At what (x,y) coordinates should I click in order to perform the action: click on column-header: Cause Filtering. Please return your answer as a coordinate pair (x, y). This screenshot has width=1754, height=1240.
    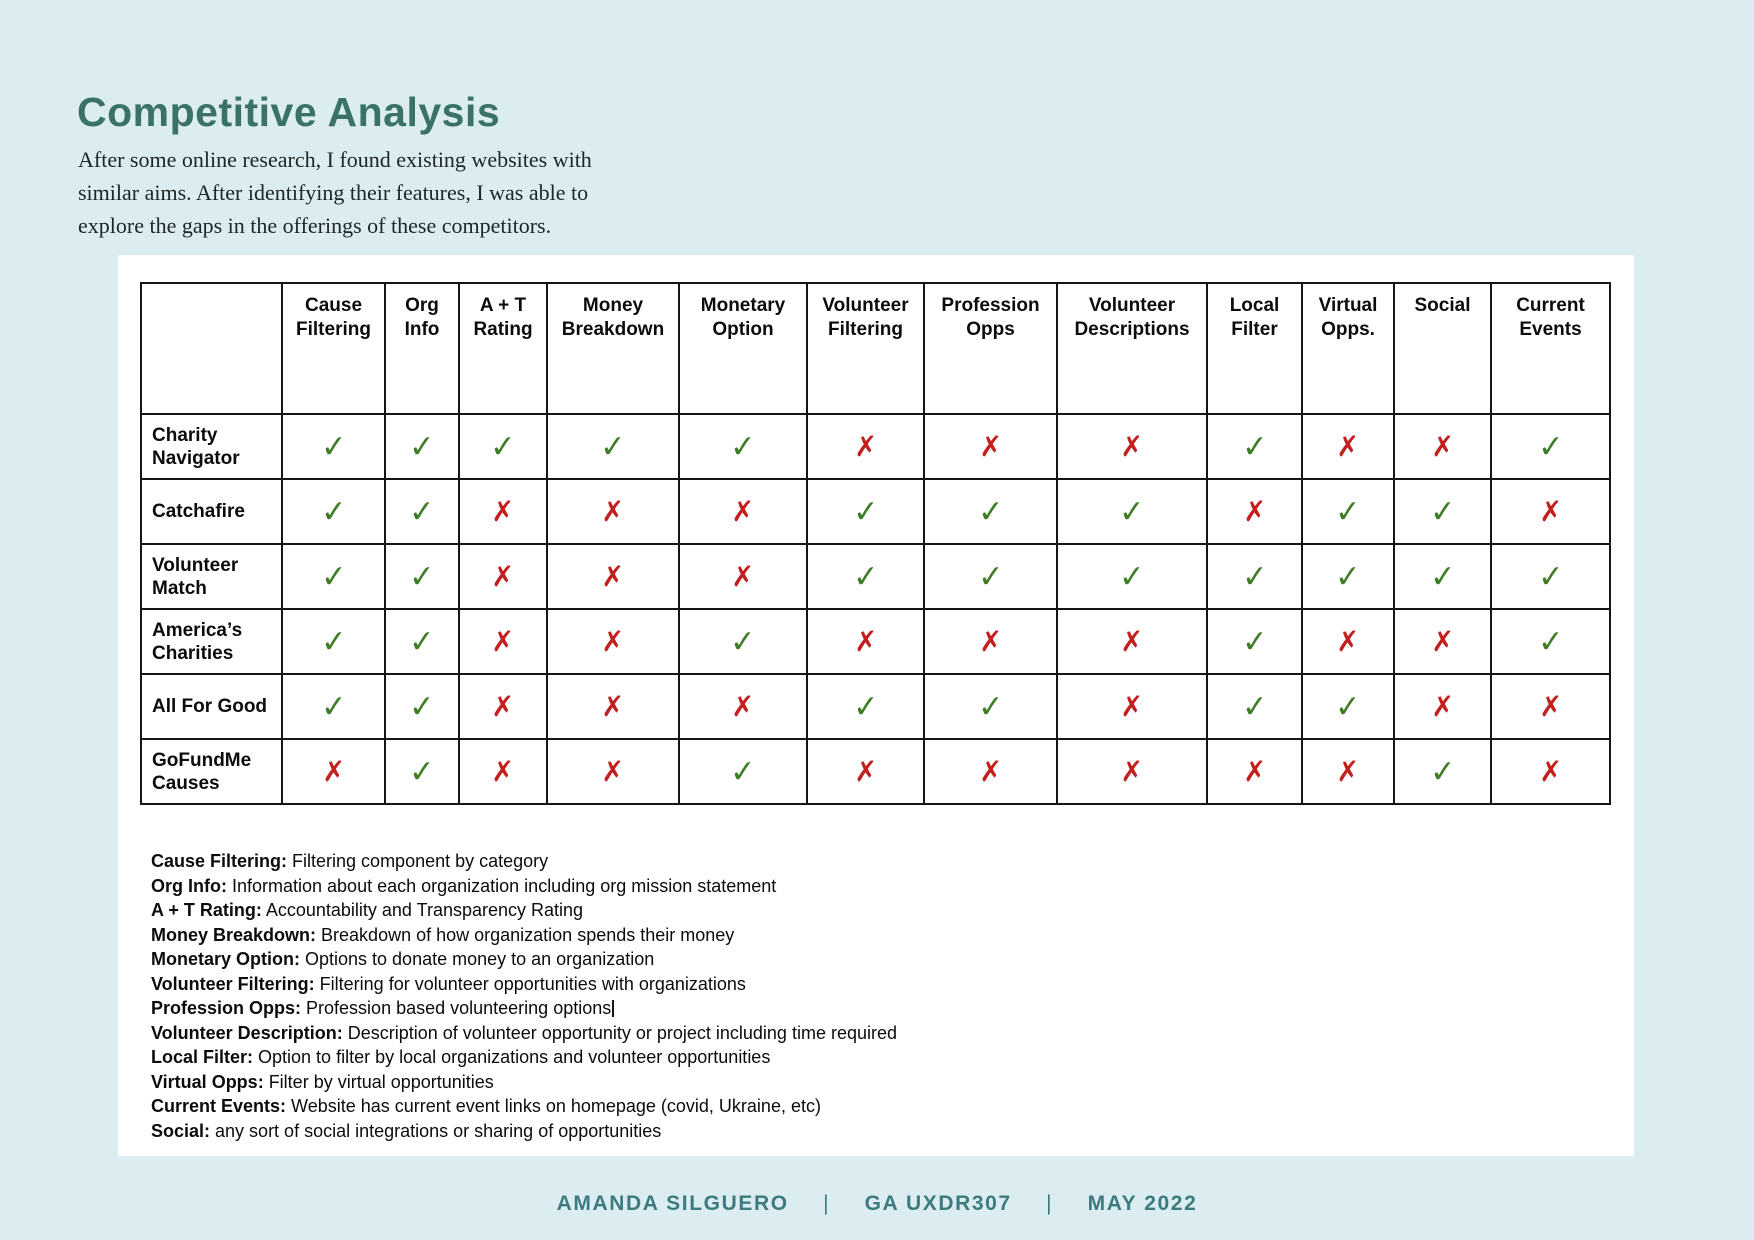
    Looking at the image, I should click on (333, 348).